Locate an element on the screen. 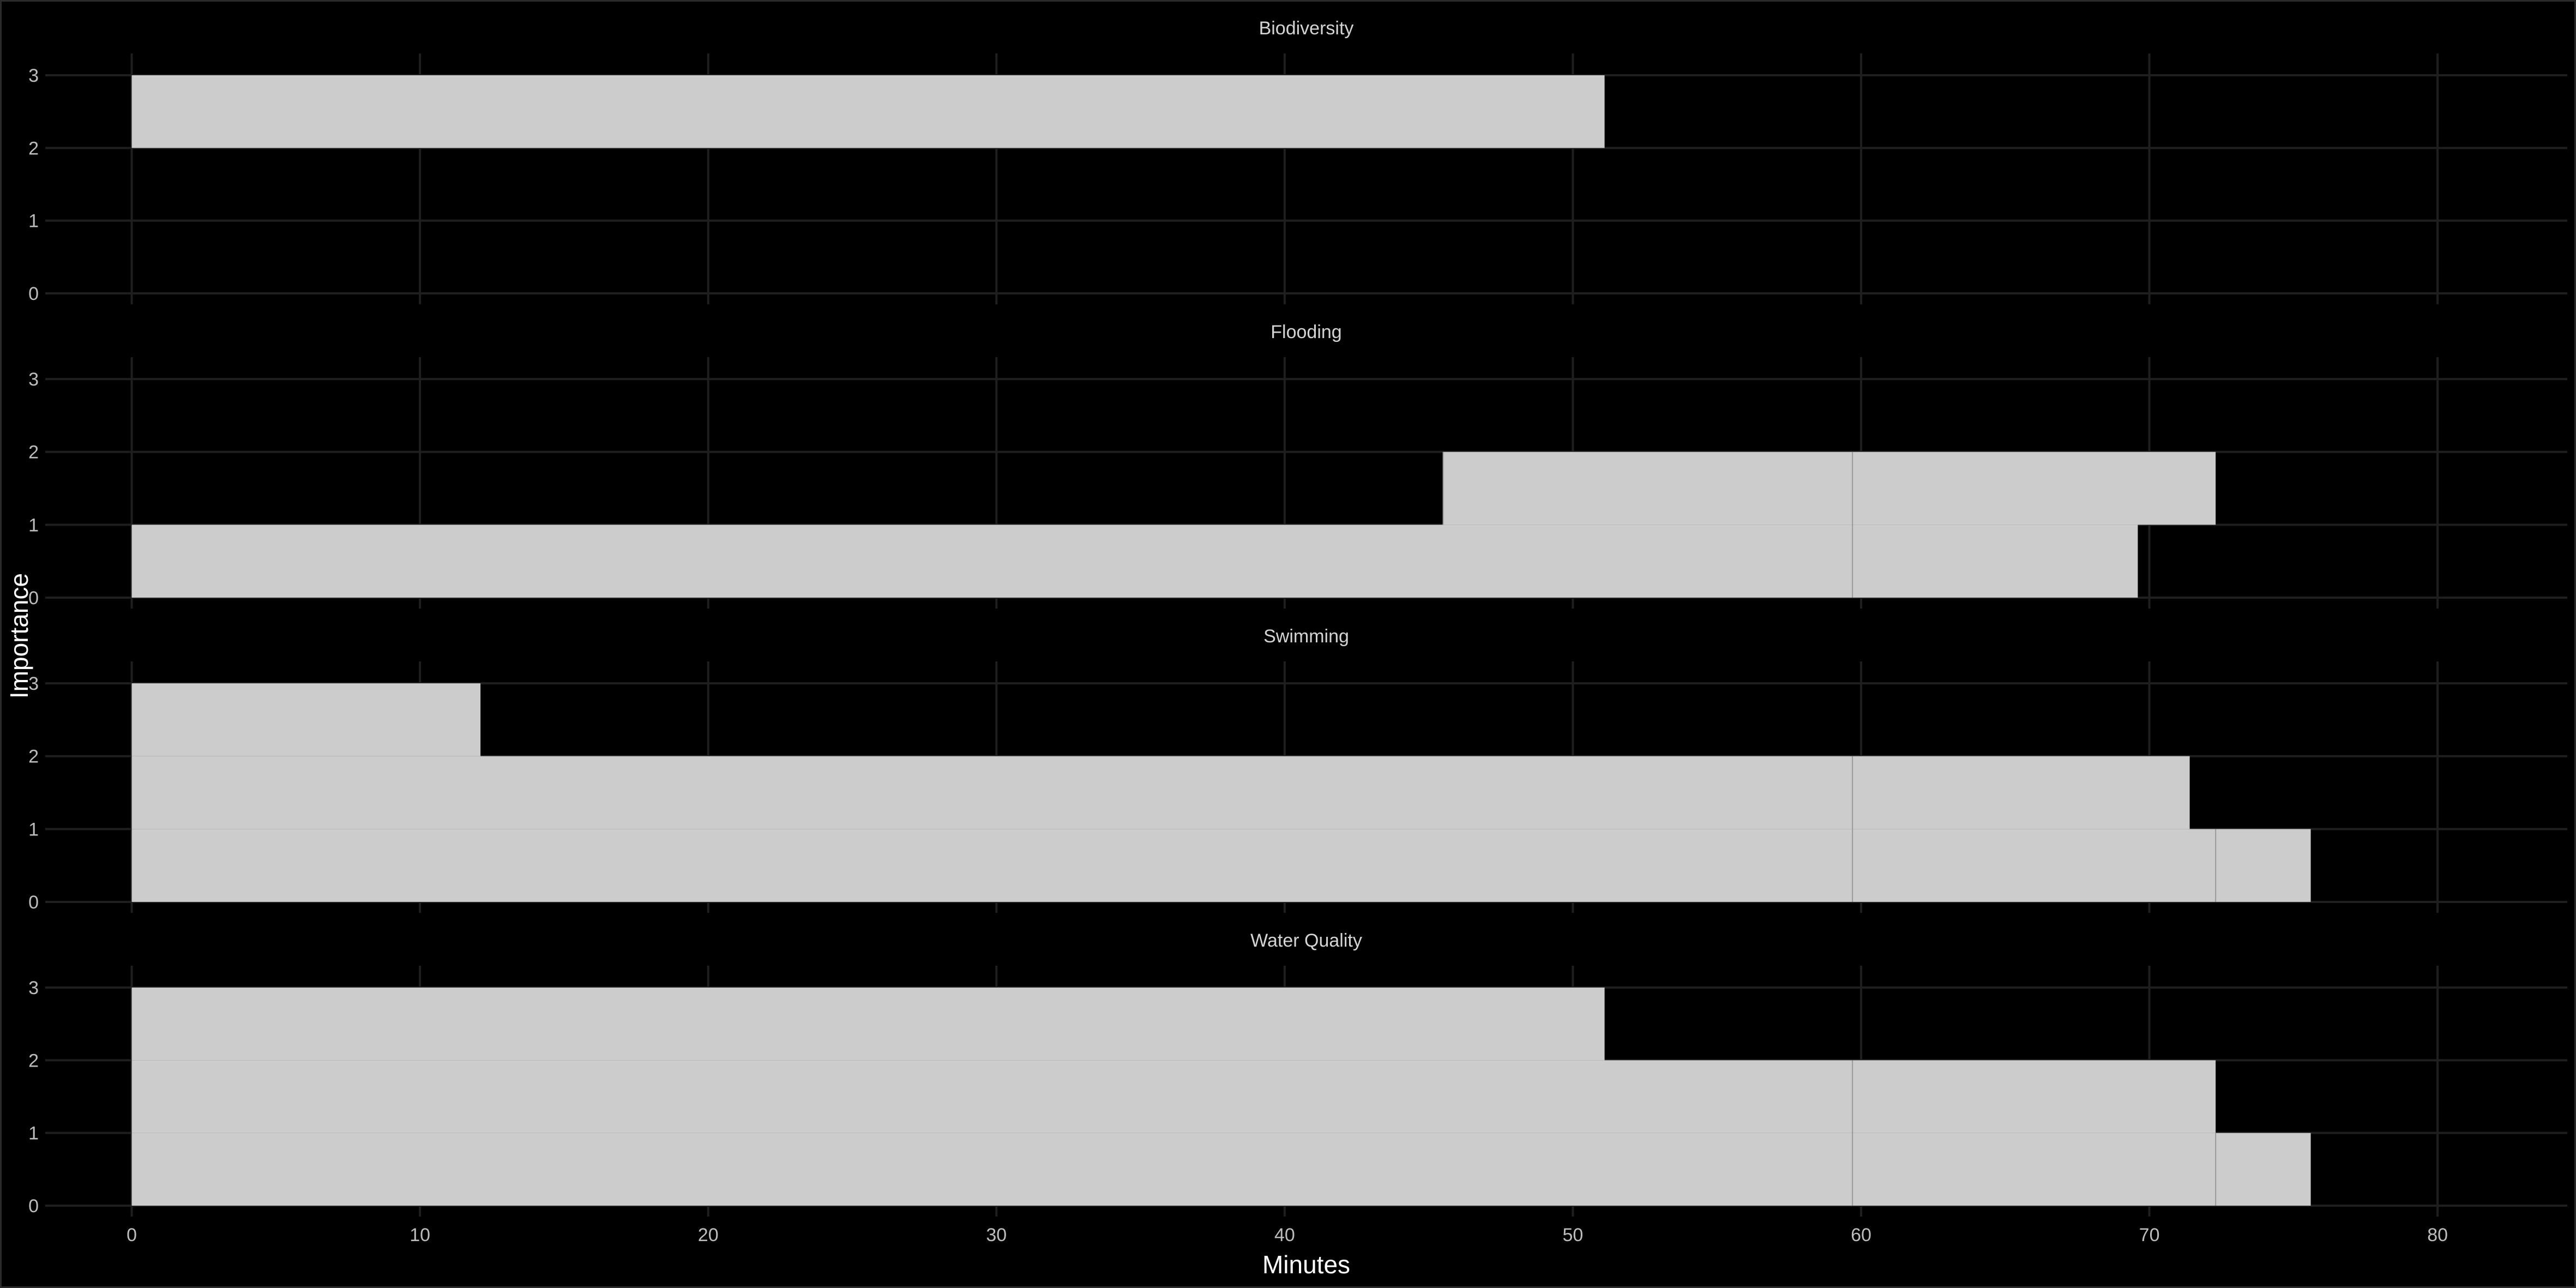  x-tick-label: 30 is located at coordinates (996, 1235).